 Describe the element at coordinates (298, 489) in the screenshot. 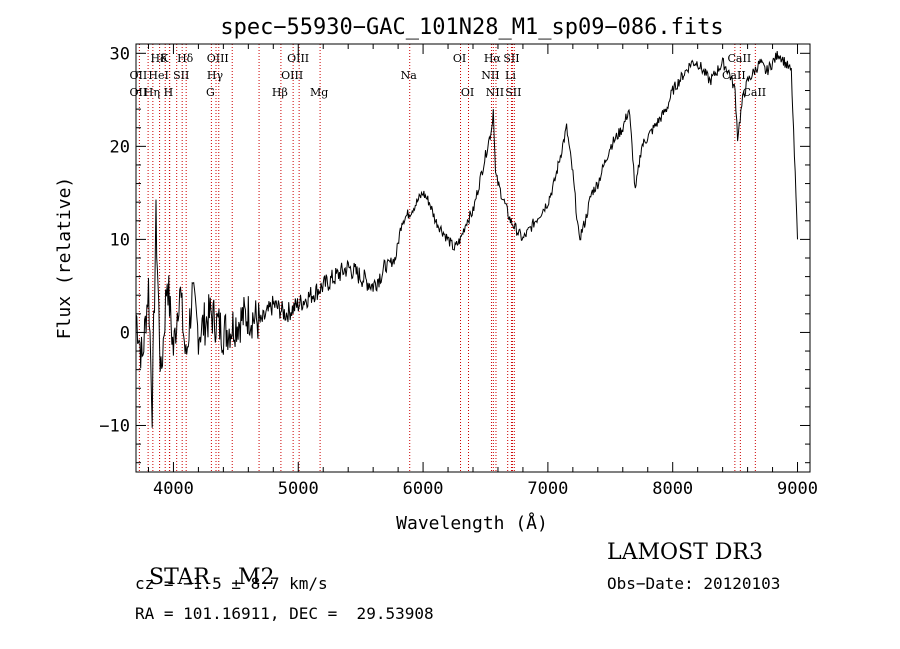

I see `x-tick-label: 5000` at that location.